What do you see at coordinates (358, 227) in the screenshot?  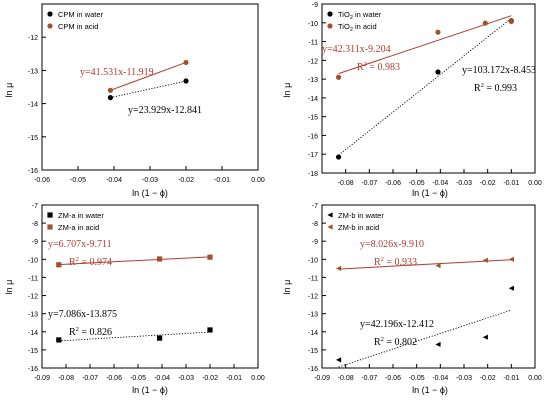 I see `legend-label: ZM-b in acid` at bounding box center [358, 227].